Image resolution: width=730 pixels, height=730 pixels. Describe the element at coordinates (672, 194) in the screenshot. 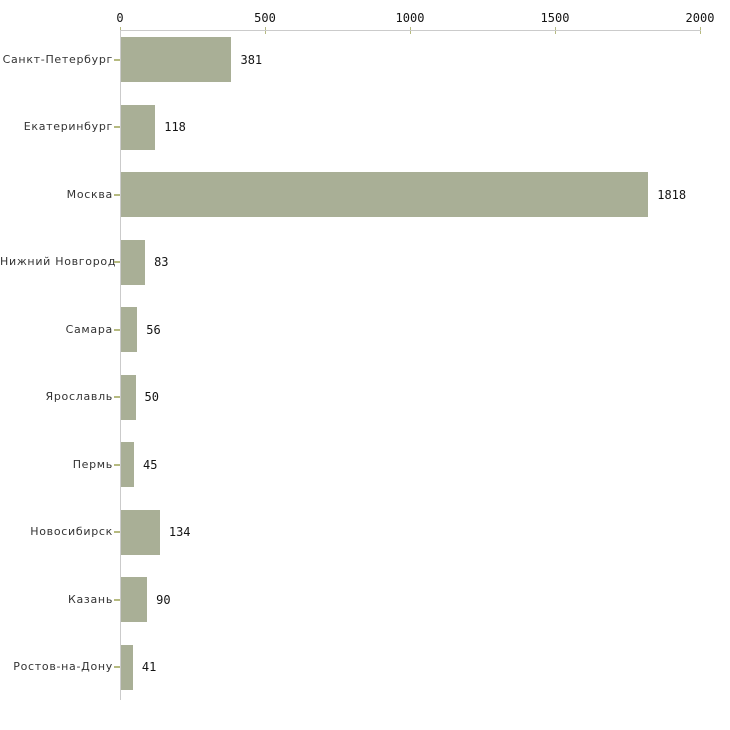

I see `bar-value-label: 1818` at that location.